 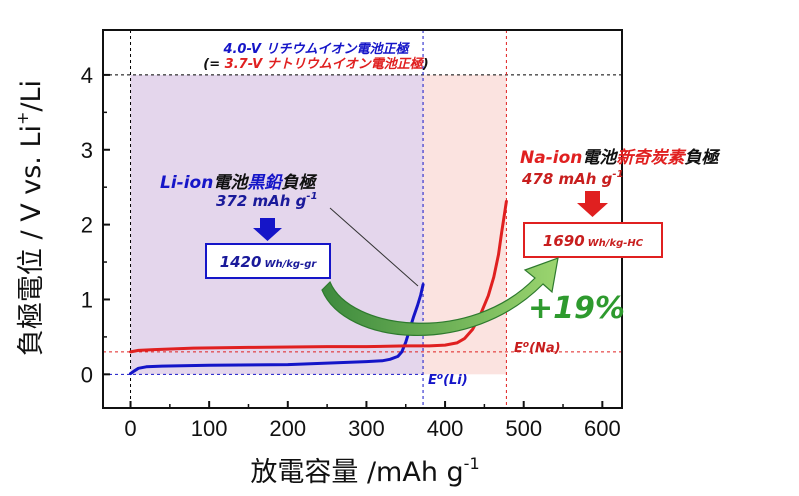 I want to click on na-ion-title: Na-ion電池新奇炭素負極, so click(x=620, y=158).